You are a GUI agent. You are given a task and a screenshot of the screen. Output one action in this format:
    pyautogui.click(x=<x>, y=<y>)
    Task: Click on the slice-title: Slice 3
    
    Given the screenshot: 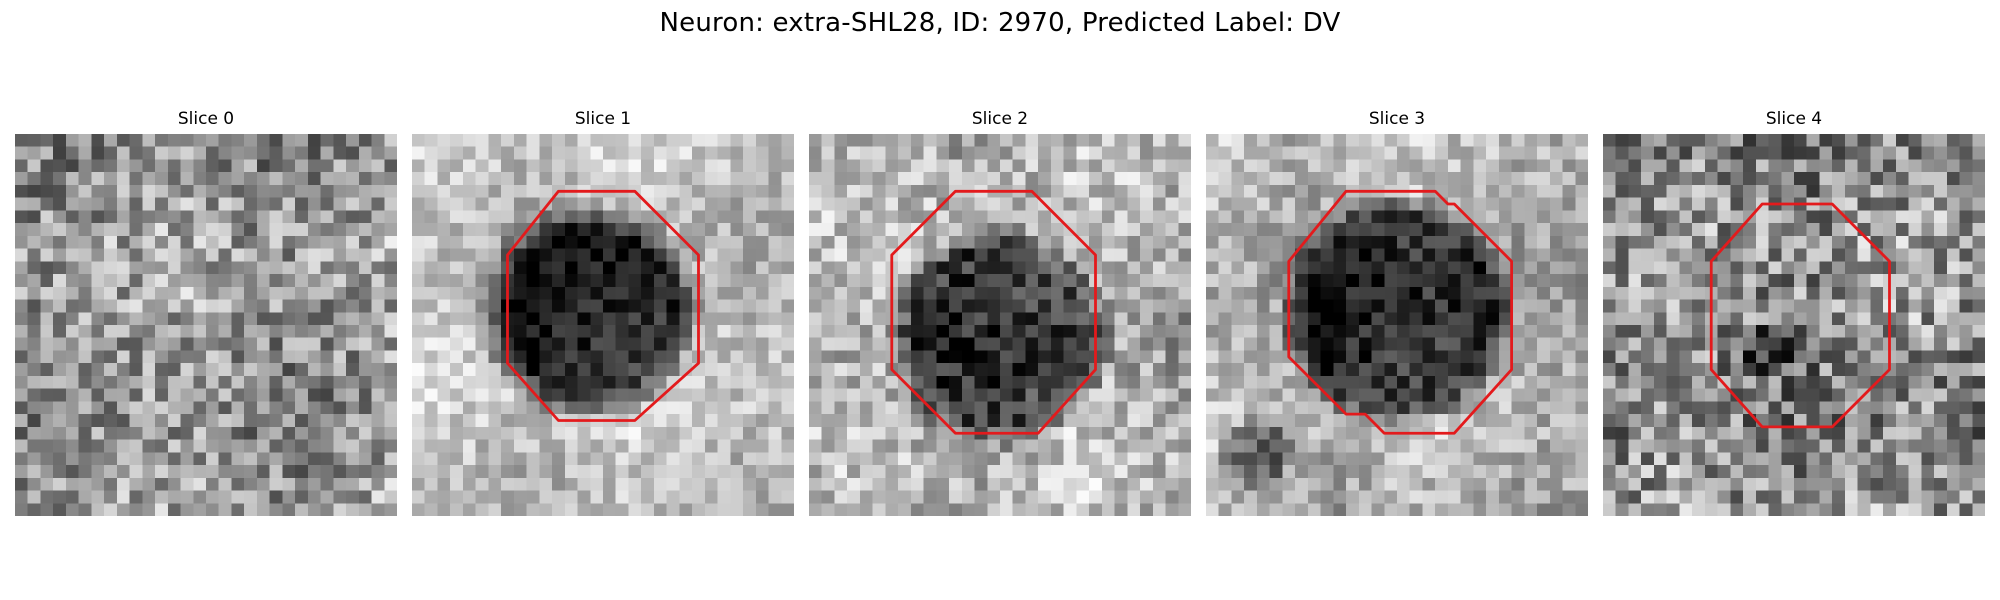 What is the action you would take?
    pyautogui.click(x=1397, y=119)
    